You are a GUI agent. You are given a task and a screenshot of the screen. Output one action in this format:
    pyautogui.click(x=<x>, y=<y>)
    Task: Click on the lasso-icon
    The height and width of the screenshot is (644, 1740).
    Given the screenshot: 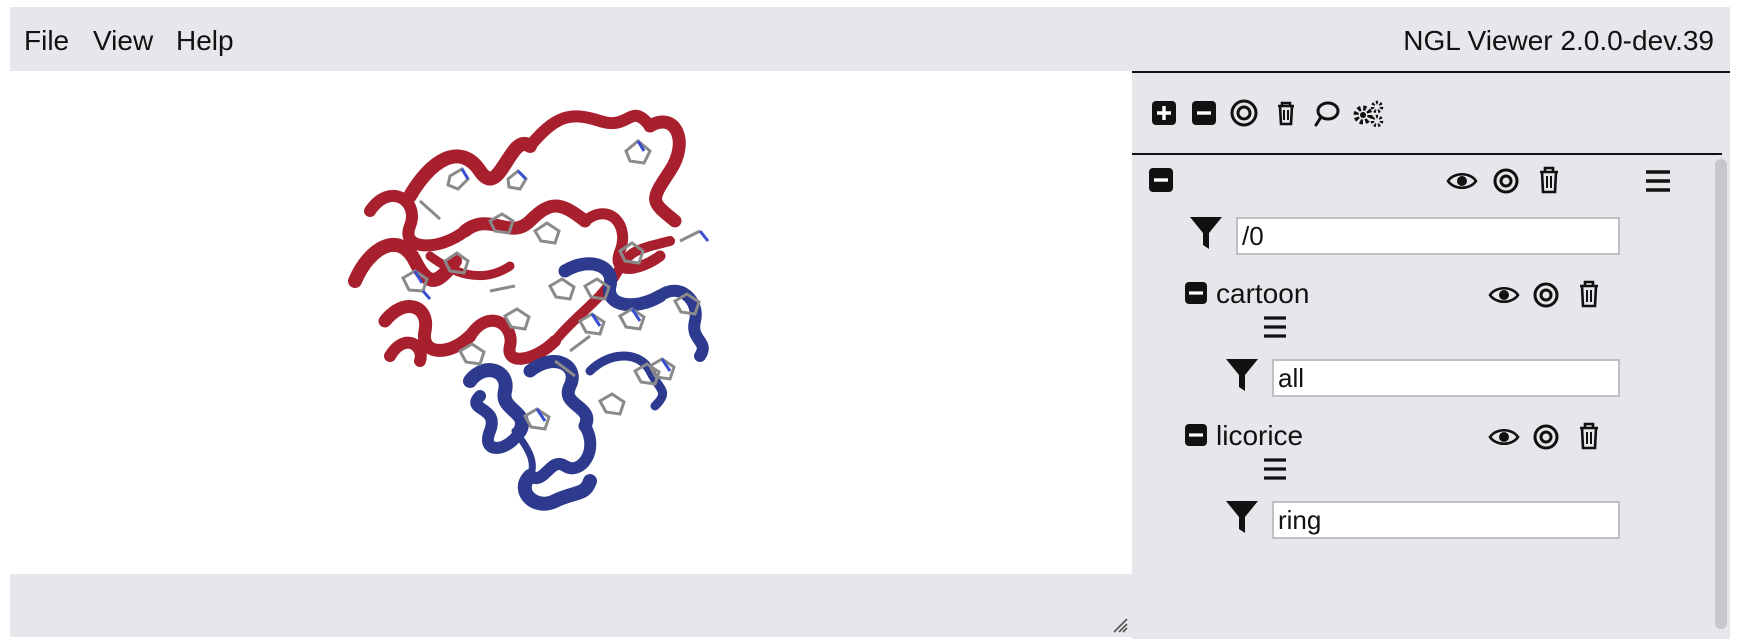 What is the action you would take?
    pyautogui.click(x=1326, y=113)
    